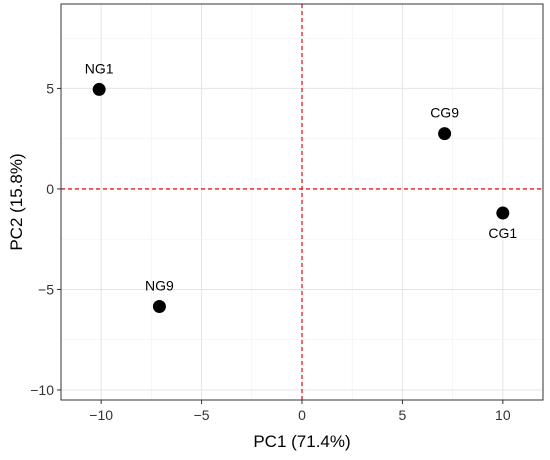 This screenshot has height=460, width=550. What do you see at coordinates (46, 289) in the screenshot?
I see `y-tick-label: −5` at bounding box center [46, 289].